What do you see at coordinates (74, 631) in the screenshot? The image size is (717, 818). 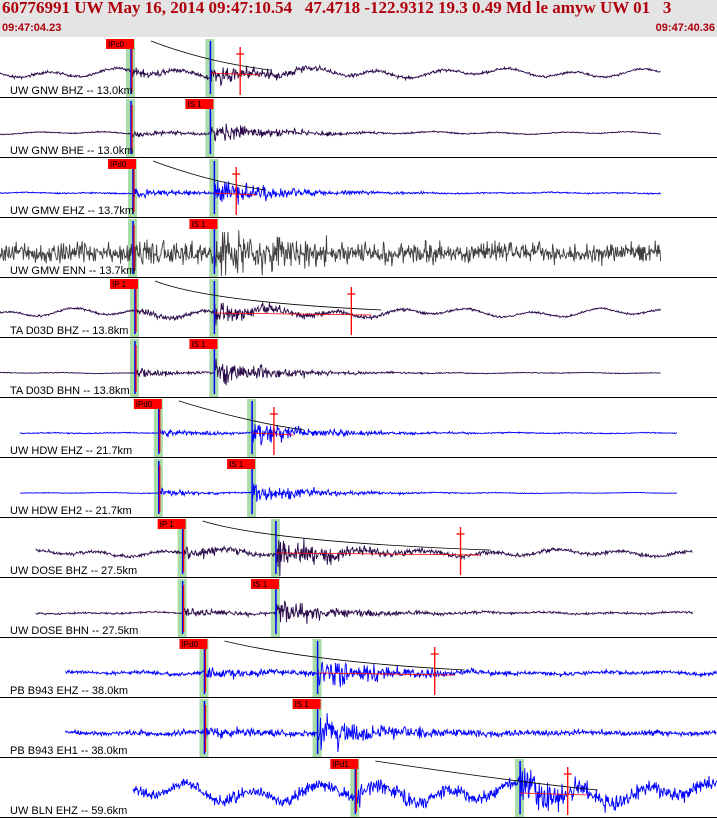 I see `station-label: UW DOSE BHN -- 27.5km` at bounding box center [74, 631].